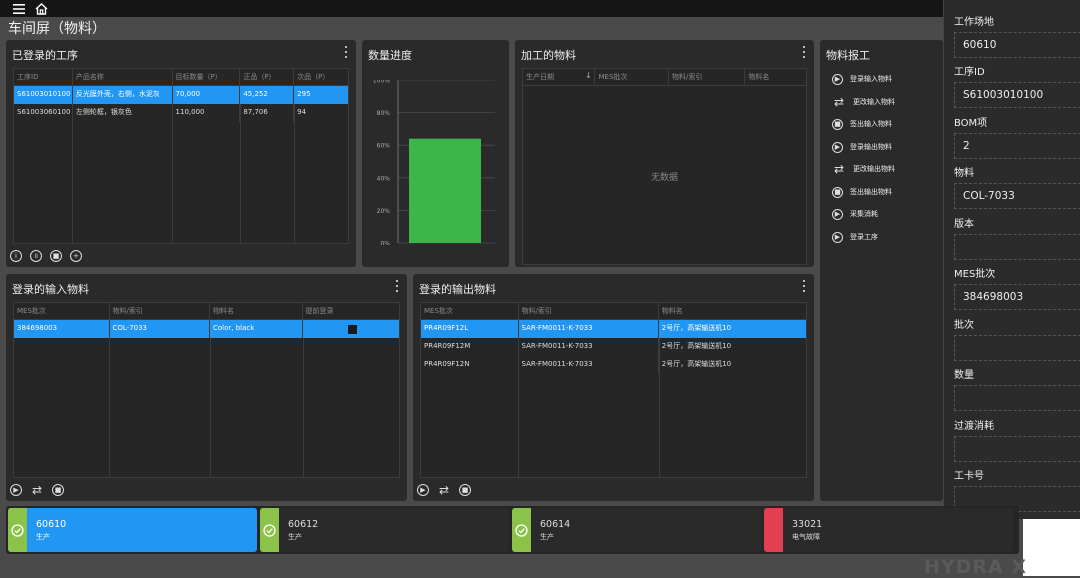 The height and width of the screenshot is (578, 1080). I want to click on field-value: COL-7033, so click(1017, 196).